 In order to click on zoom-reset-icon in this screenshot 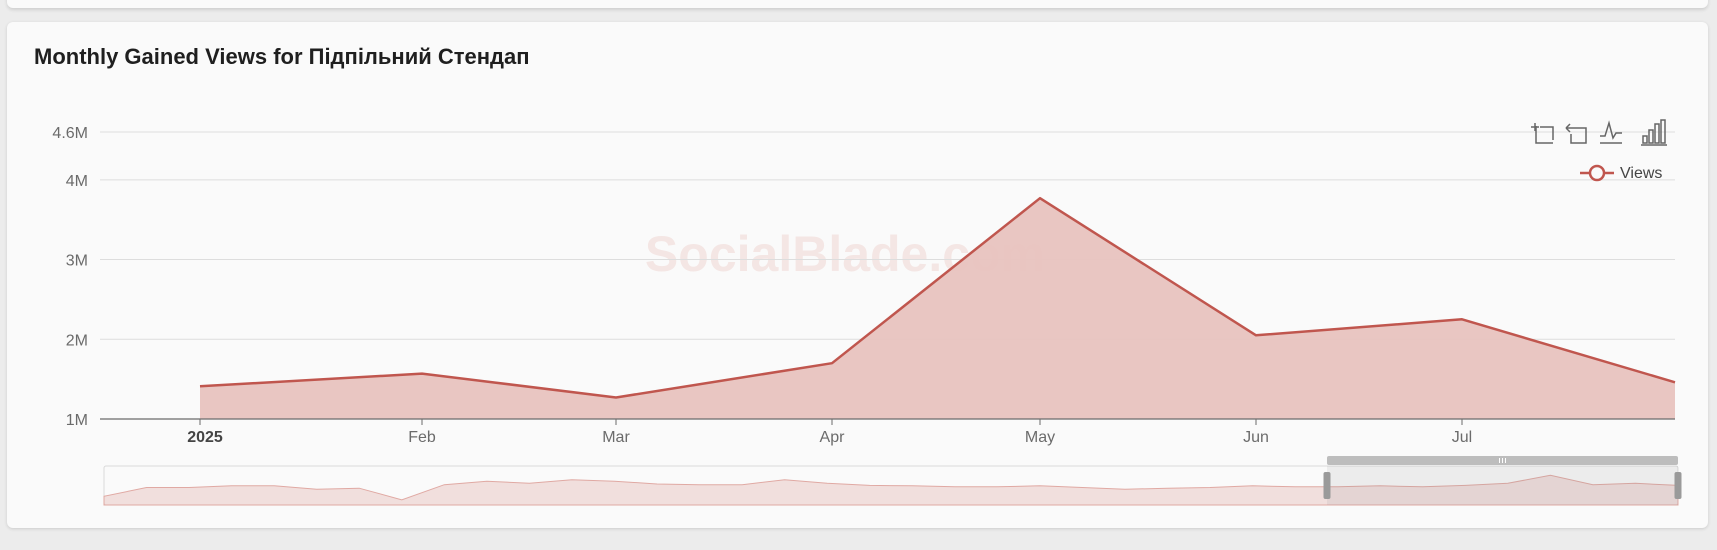, I will do `click(1576, 133)`.